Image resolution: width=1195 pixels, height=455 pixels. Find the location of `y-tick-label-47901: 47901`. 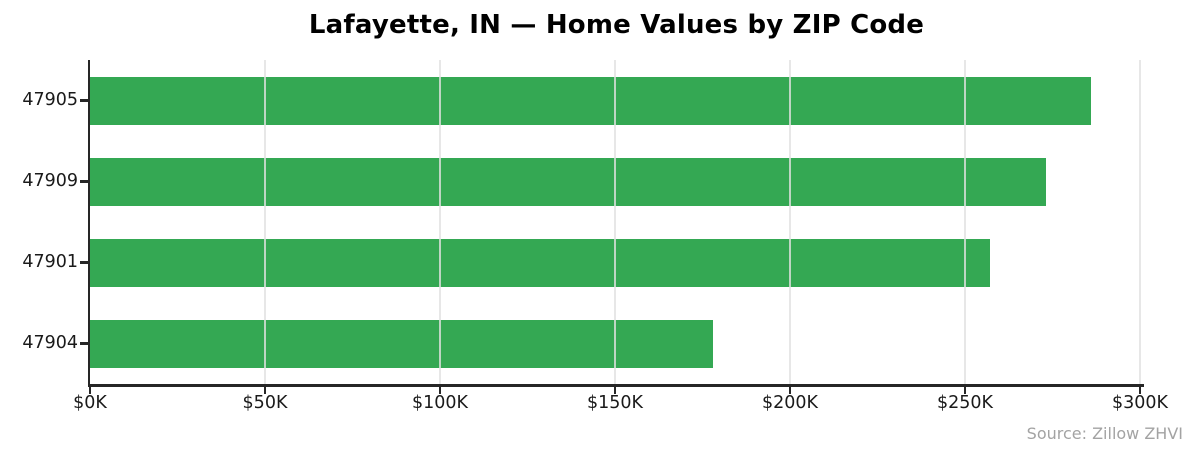

y-tick-label-47901: 47901 is located at coordinates (50, 262).